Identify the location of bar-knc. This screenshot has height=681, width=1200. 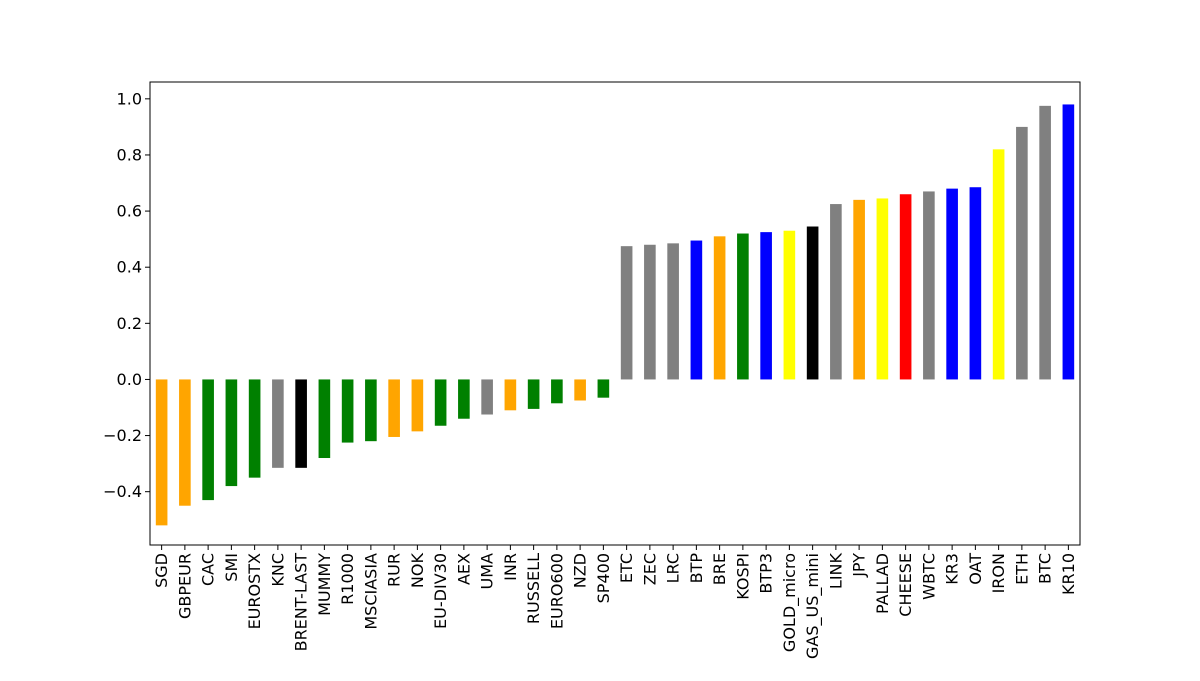
(278, 423).